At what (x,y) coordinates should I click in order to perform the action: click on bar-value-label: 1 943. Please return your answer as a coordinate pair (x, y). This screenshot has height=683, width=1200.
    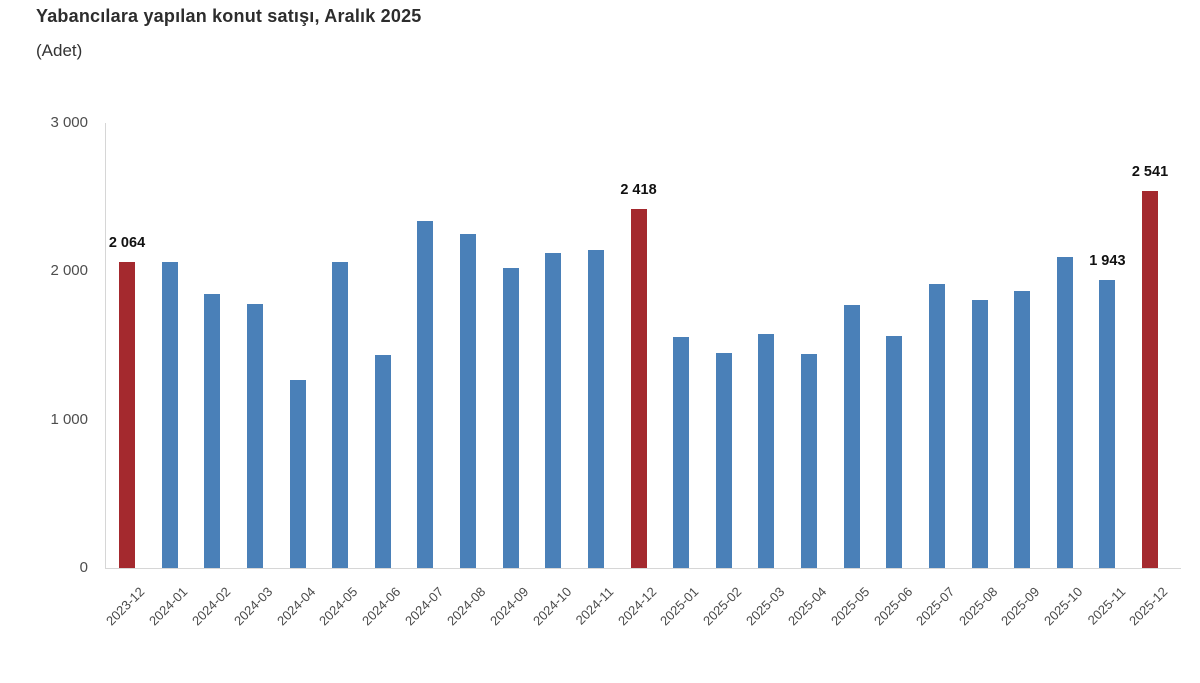
    Looking at the image, I should click on (1107, 260).